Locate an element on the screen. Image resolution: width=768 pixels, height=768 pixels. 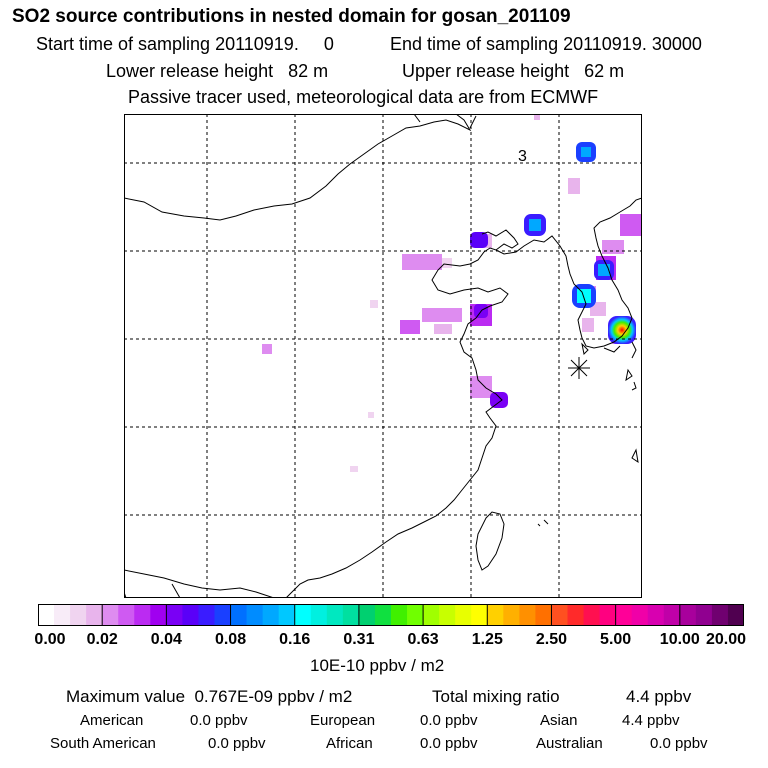
colorbar-tick-label: 0.16 is located at coordinates (295, 639).